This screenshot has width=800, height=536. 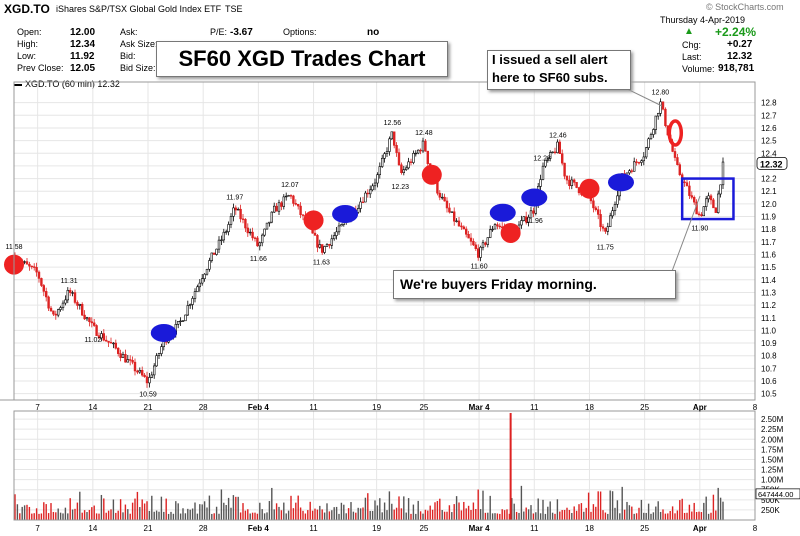 What do you see at coordinates (313, 528) in the screenshot?
I see `time-tick-label: 11` at bounding box center [313, 528].